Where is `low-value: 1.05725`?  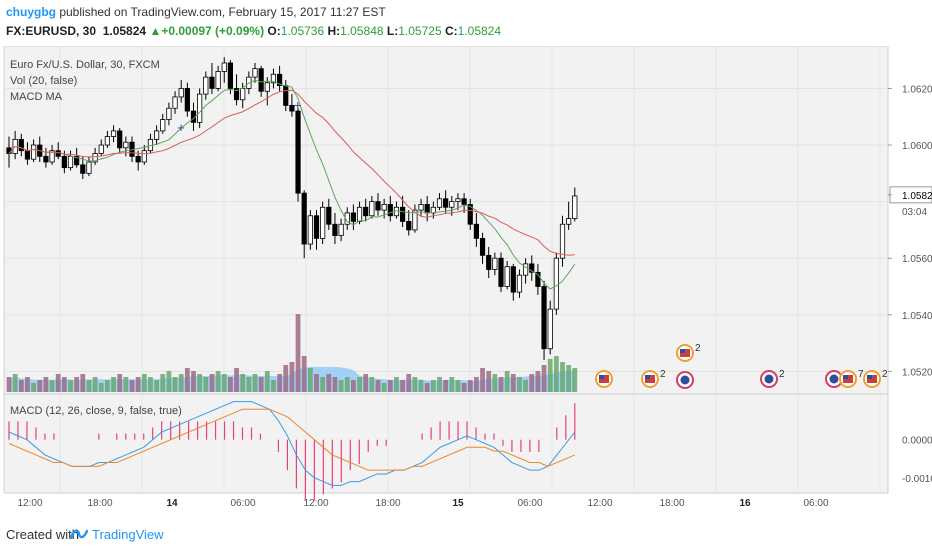
low-value: 1.05725 is located at coordinates (420, 31).